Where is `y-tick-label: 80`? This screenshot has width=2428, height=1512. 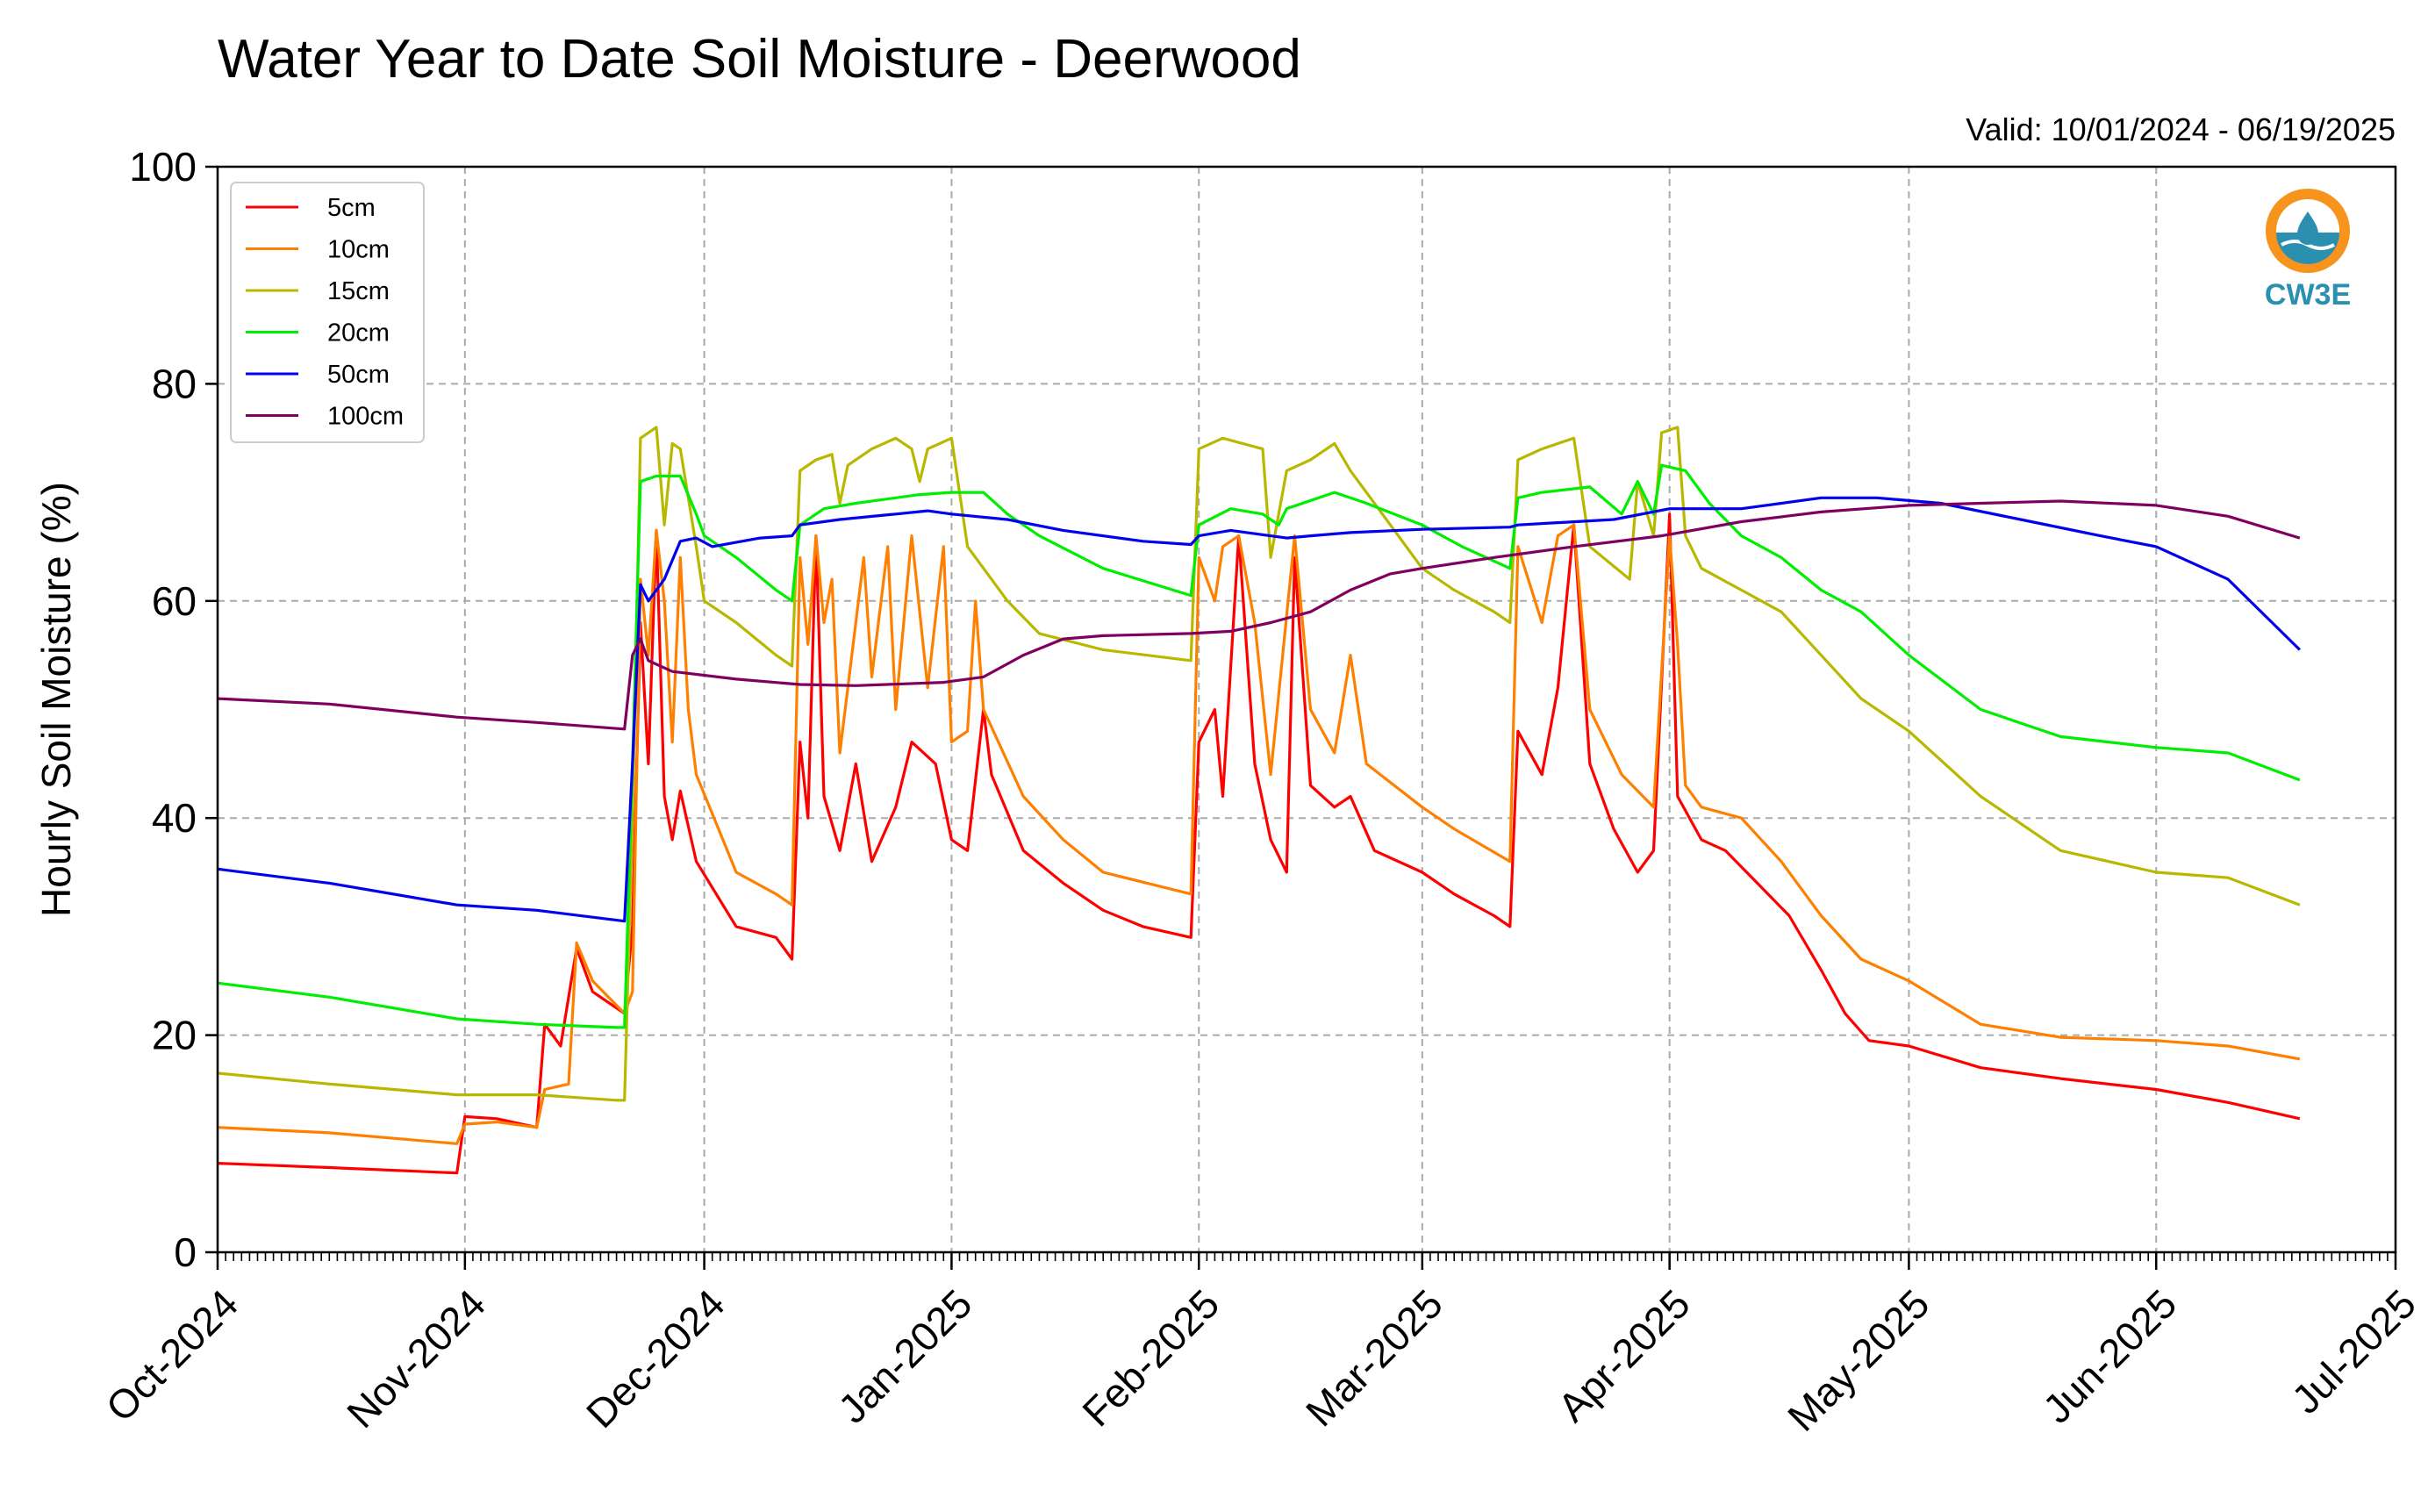
y-tick-label: 80 is located at coordinates (175, 383).